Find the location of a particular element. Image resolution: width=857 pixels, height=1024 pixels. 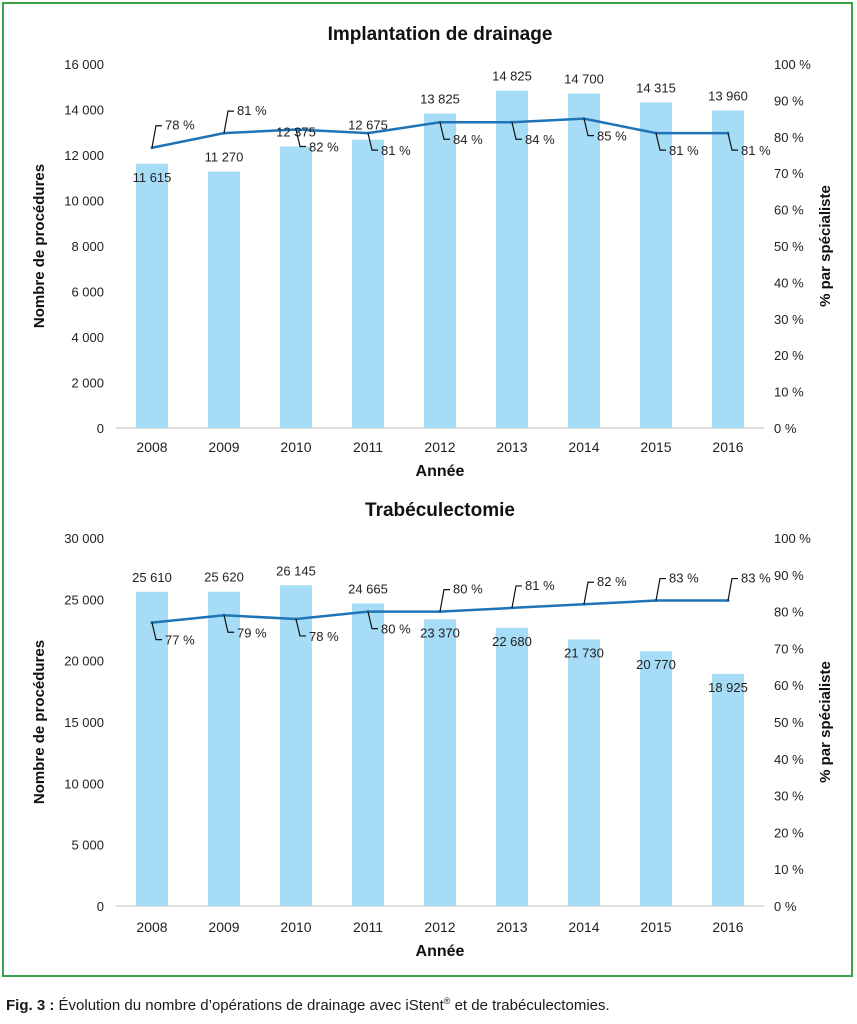

line-value-label: 79 % is located at coordinates (252, 632).